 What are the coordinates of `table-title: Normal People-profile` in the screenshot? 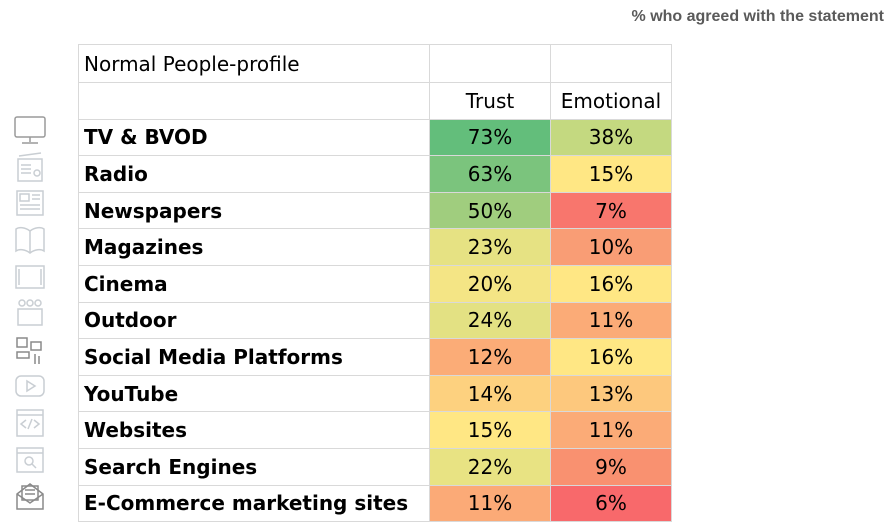 It's located at (254, 63).